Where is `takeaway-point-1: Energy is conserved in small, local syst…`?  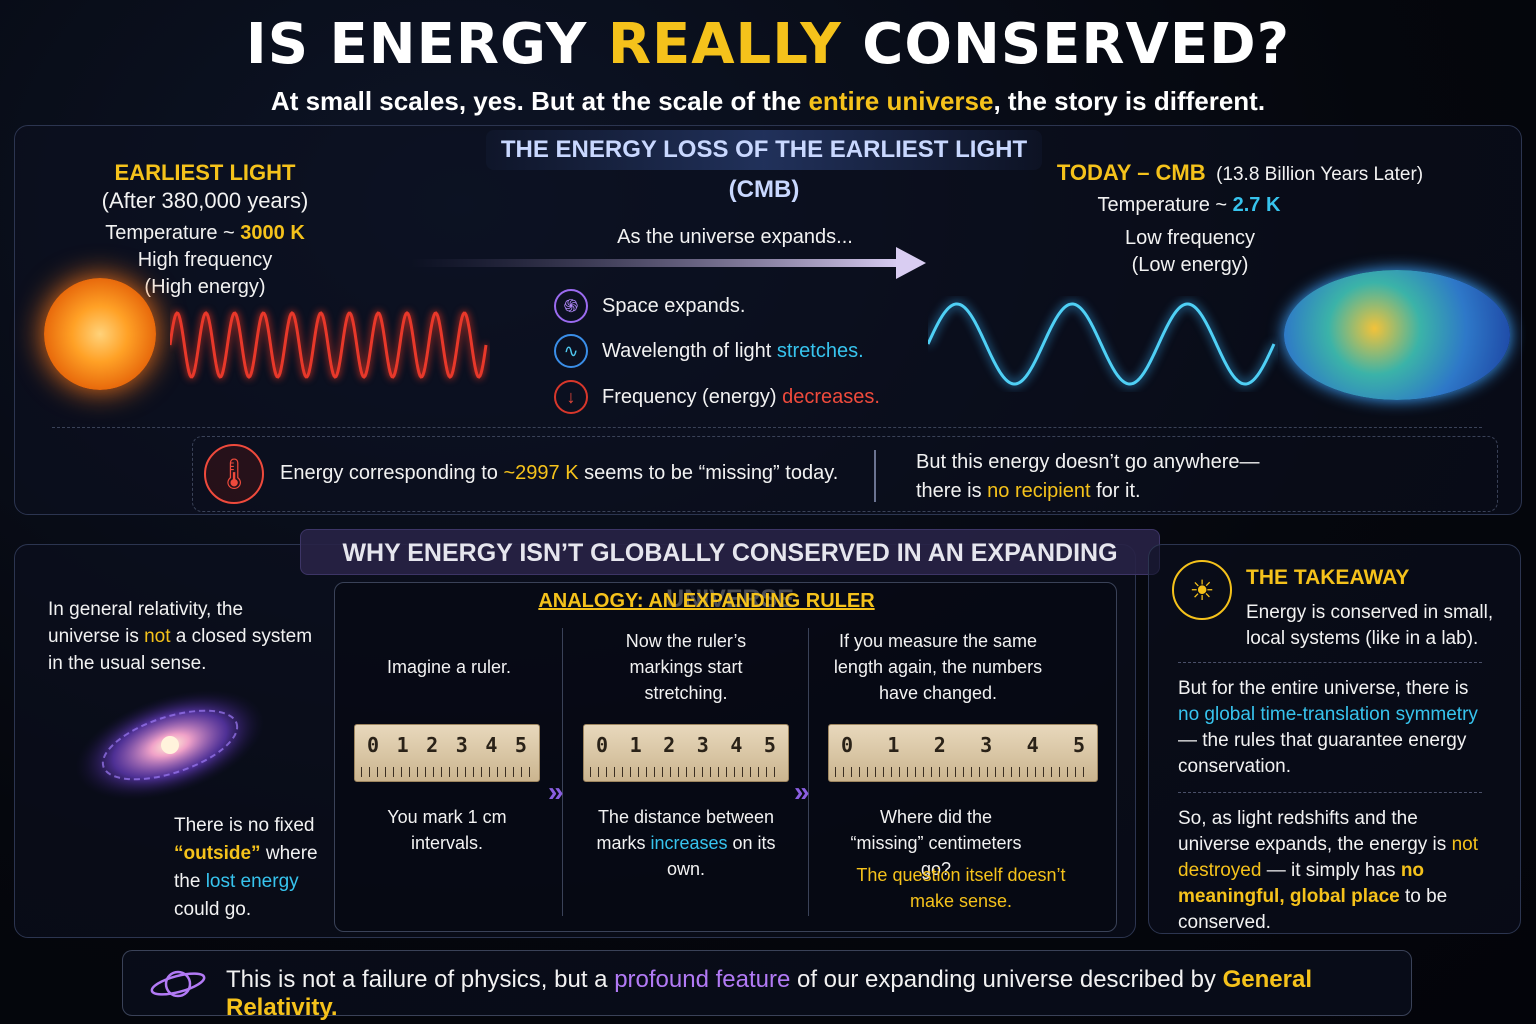
takeaway-point-1: Energy is conserved in small, local syst… is located at coordinates (1370, 625).